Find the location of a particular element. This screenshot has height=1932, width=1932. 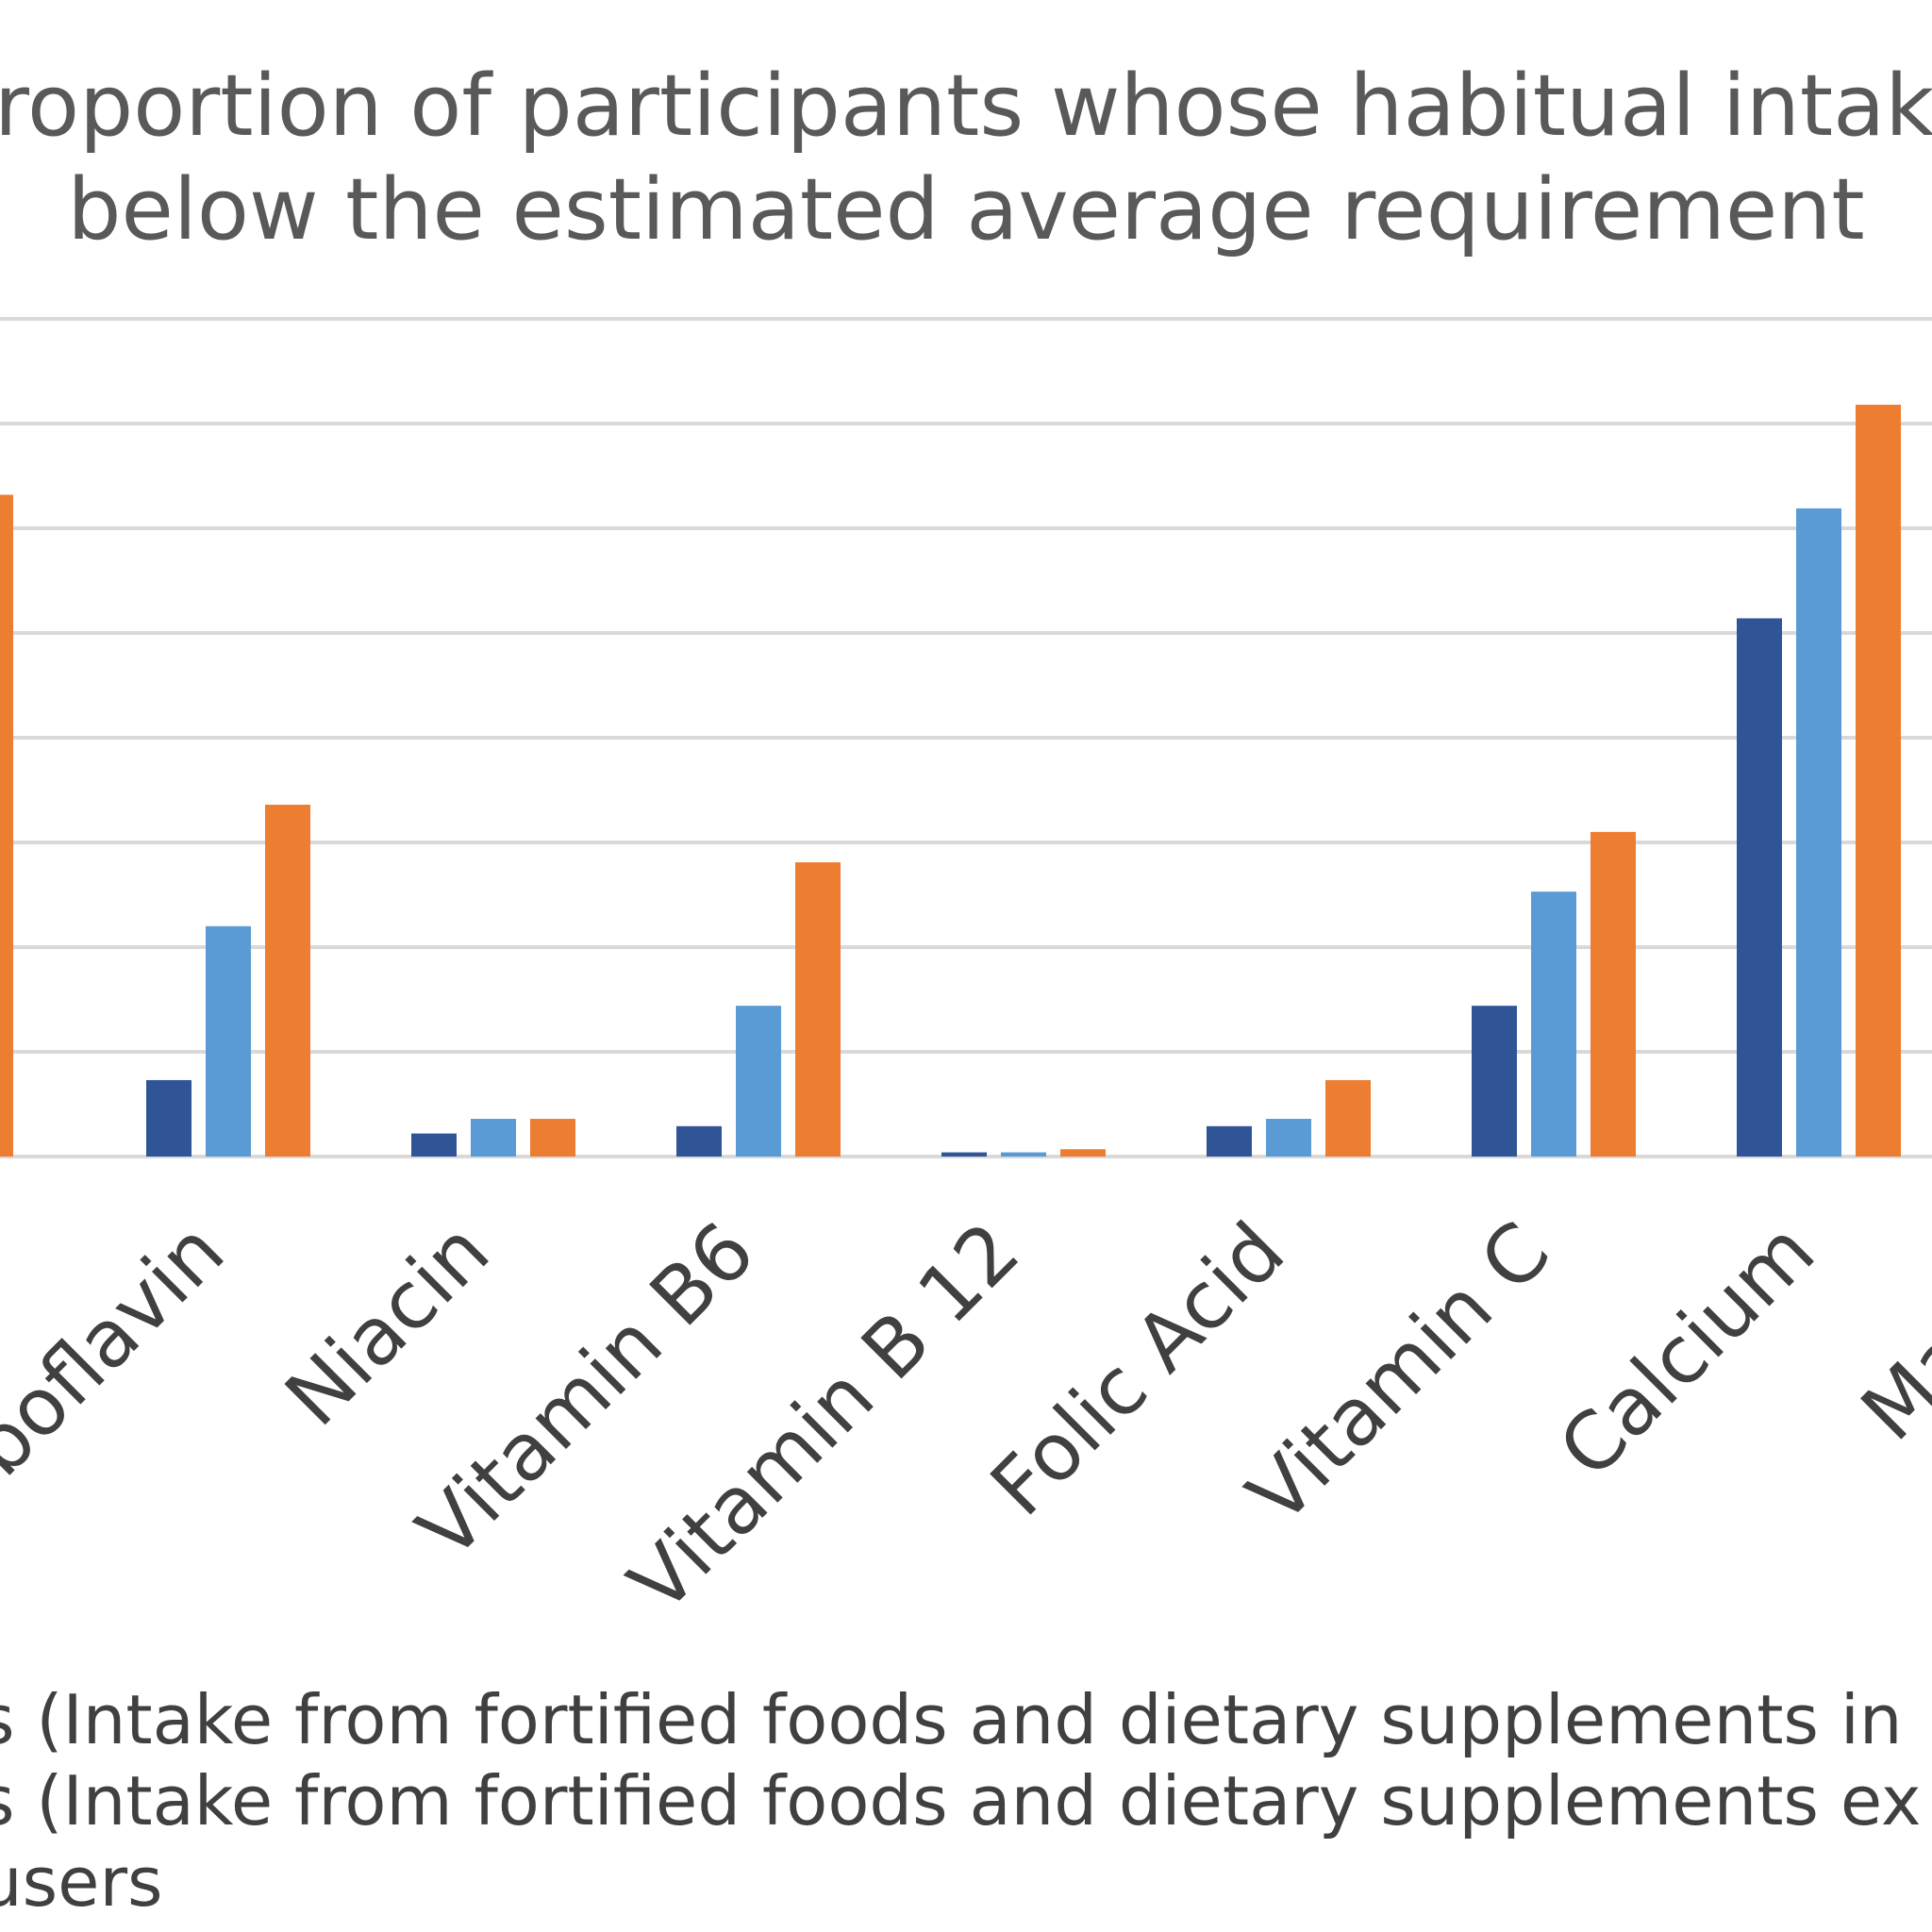

bar-niacin-s2 is located at coordinates (494, 1138).